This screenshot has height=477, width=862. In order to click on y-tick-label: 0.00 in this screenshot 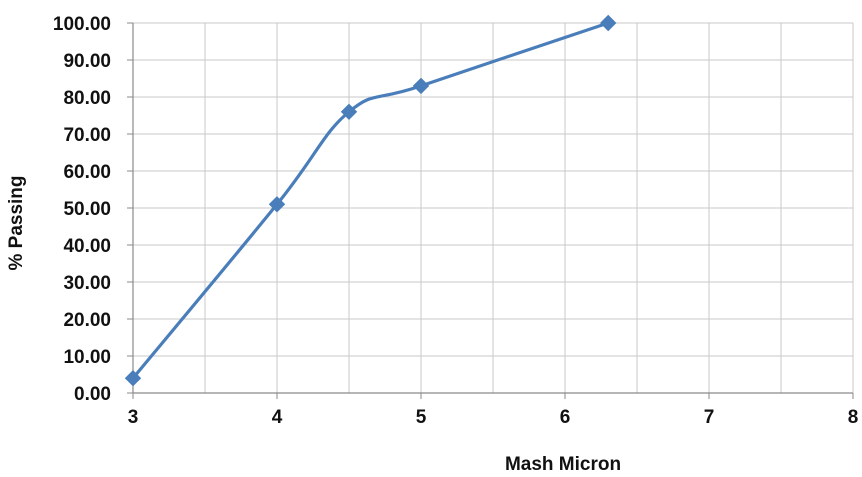, I will do `click(92, 394)`.